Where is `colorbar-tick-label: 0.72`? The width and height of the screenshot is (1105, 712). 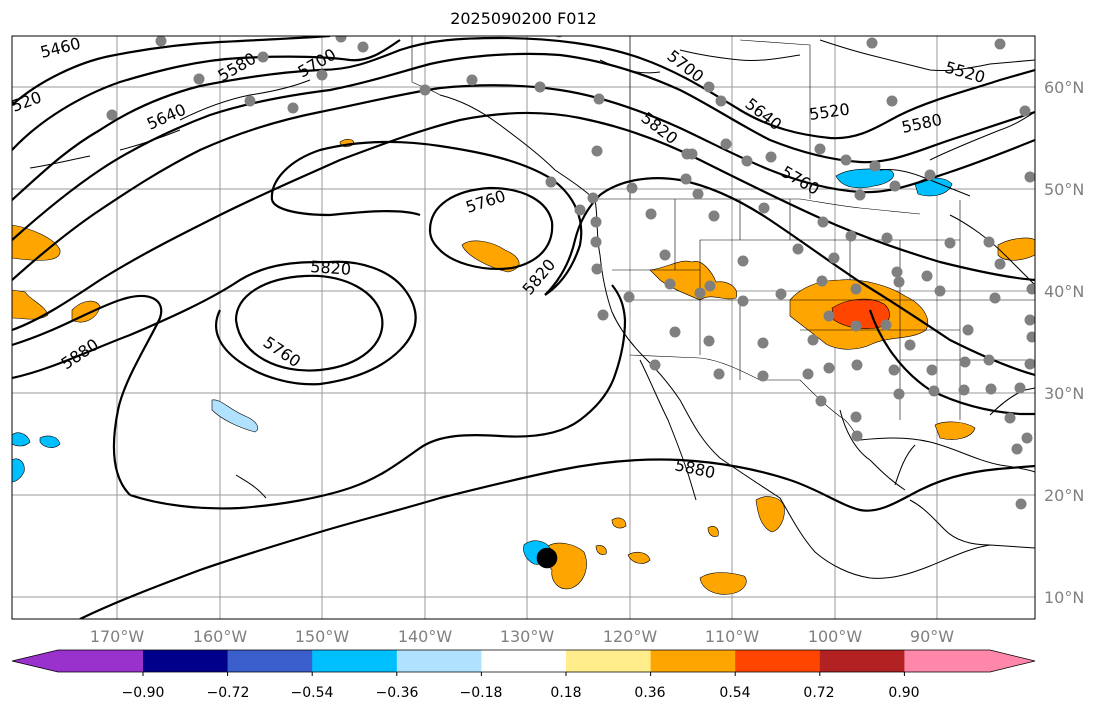 colorbar-tick-label: 0.72 is located at coordinates (818, 693).